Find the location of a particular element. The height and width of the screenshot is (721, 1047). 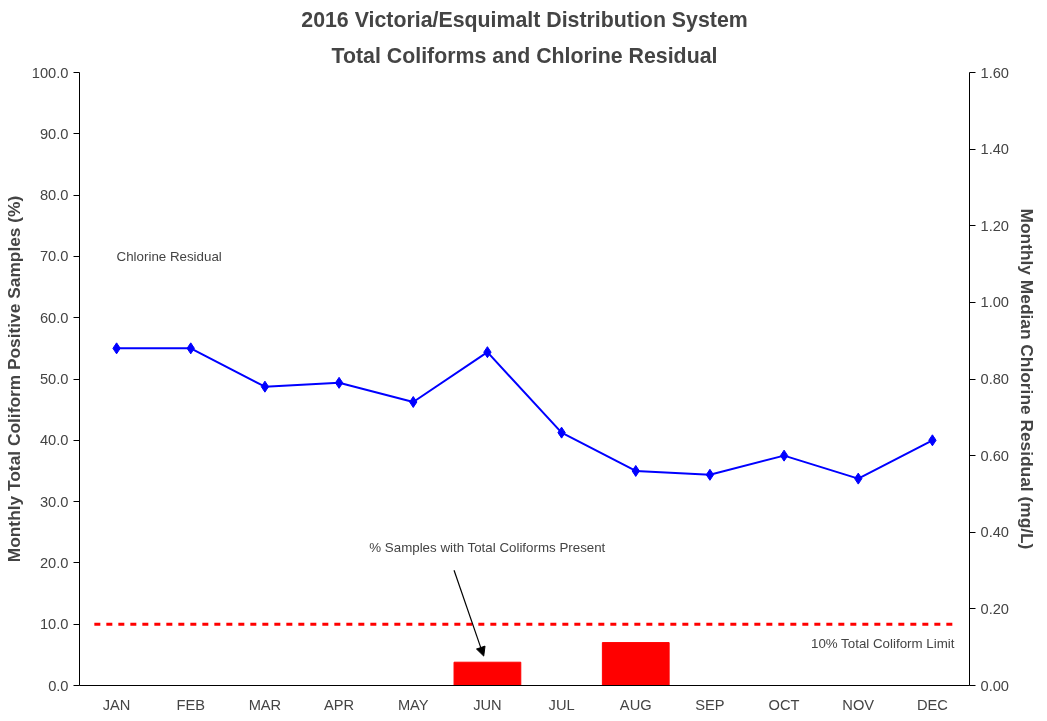

y-tick-label: 10.0 is located at coordinates (54, 624).